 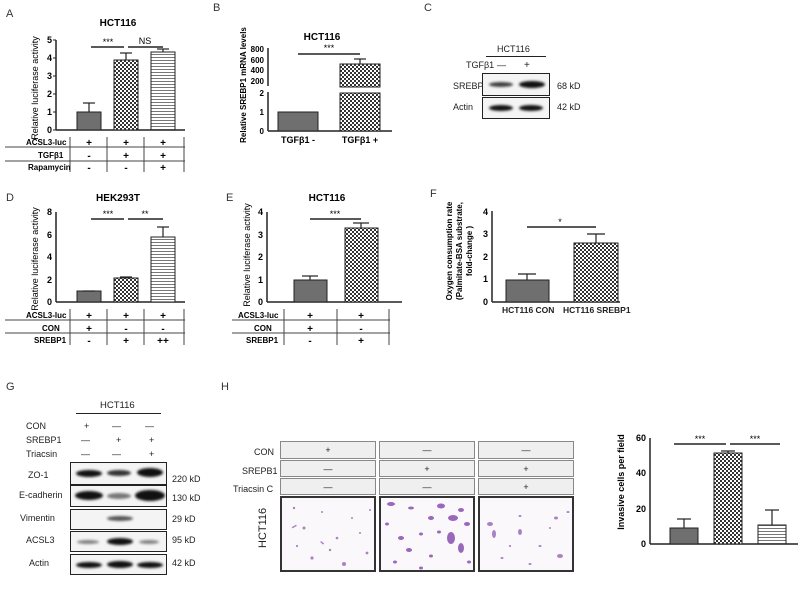 What do you see at coordinates (258, 49) in the screenshot?
I see `y-tick: 800` at bounding box center [258, 49].